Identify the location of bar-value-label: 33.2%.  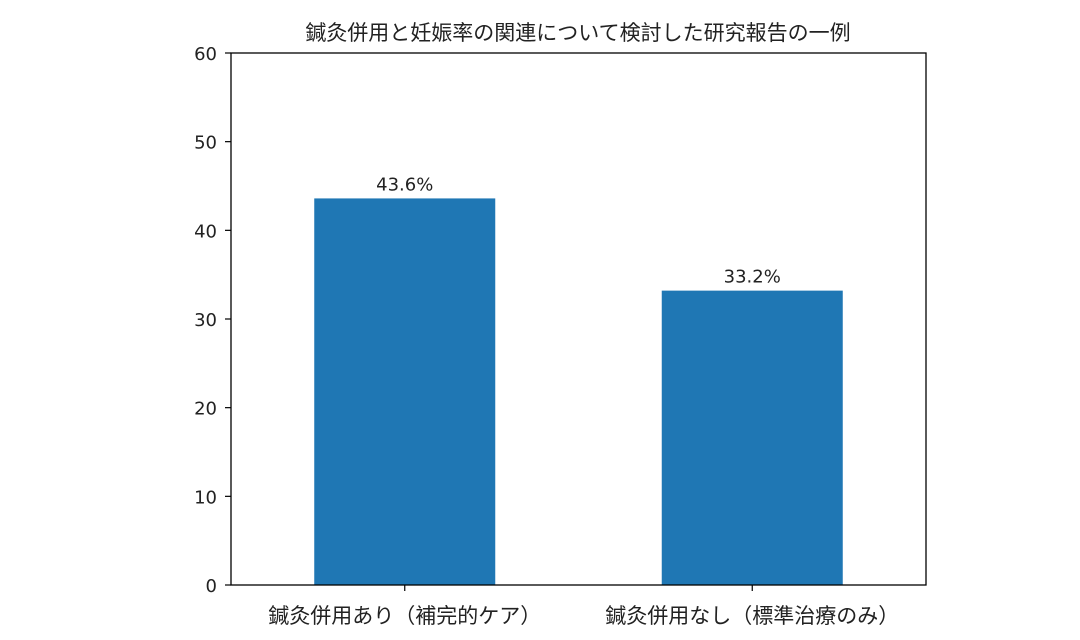
(752, 277).